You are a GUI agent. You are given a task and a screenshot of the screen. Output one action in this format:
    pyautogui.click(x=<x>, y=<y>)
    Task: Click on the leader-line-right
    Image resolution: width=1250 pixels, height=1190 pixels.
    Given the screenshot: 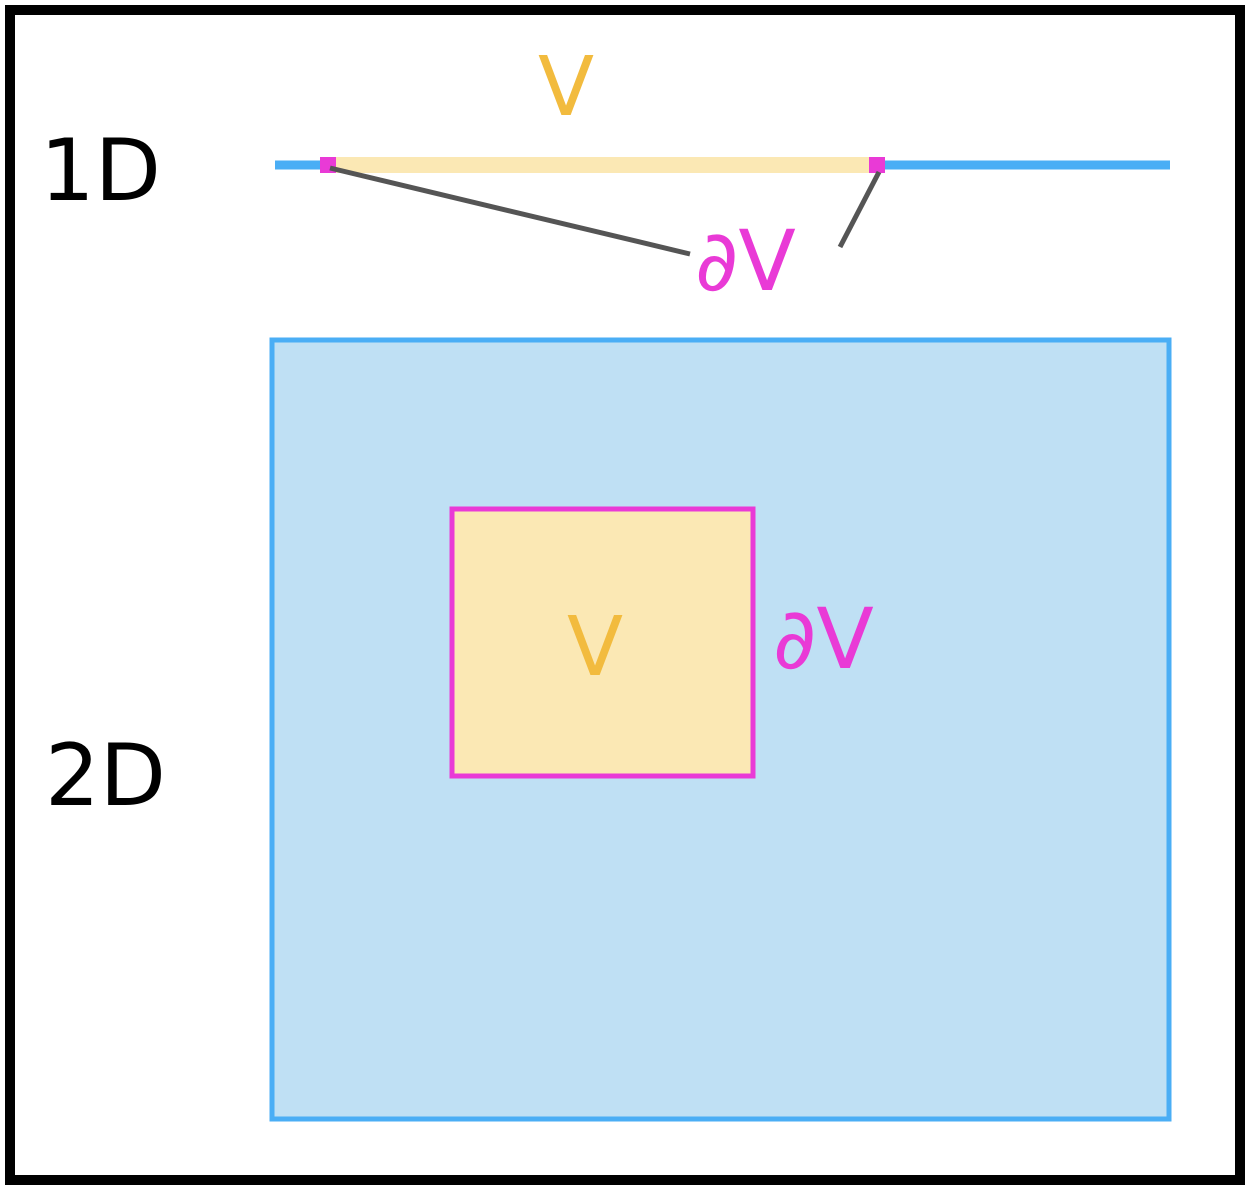 What is the action you would take?
    pyautogui.click(x=859, y=209)
    